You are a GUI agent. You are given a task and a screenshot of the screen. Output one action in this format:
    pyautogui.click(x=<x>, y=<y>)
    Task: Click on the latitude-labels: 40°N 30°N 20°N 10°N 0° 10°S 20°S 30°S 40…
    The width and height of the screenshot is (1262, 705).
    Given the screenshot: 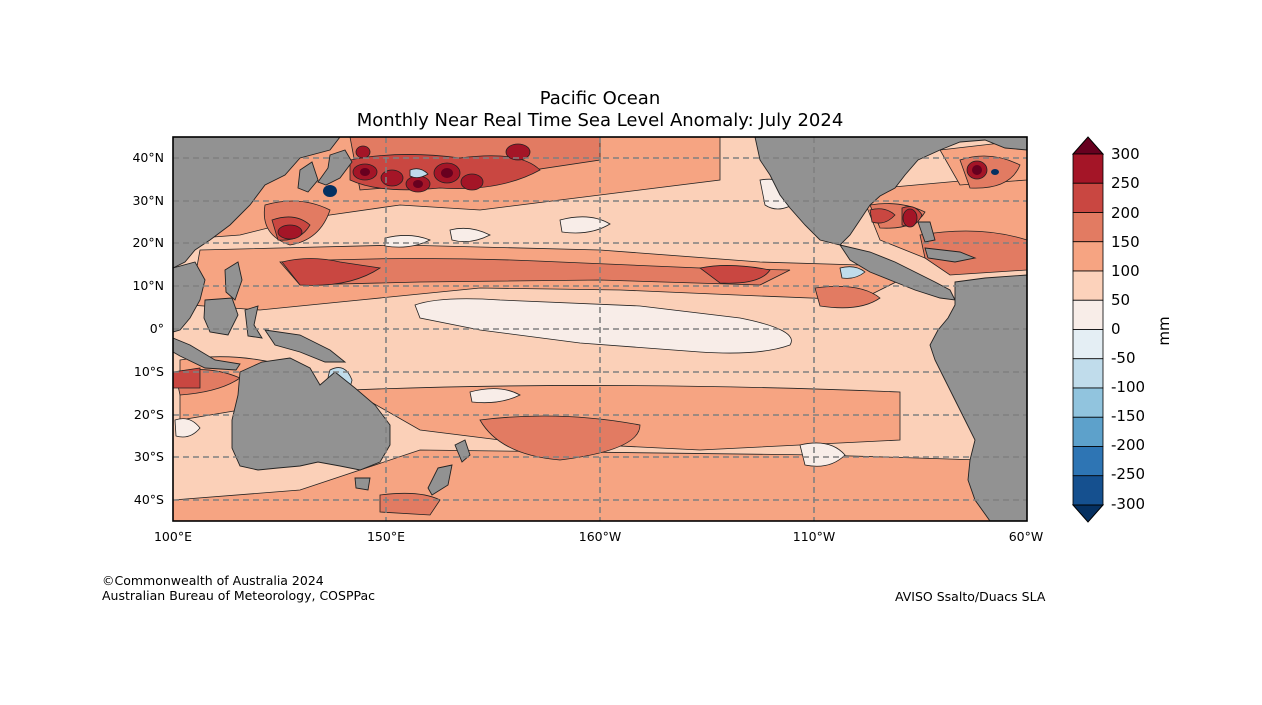 What is the action you would take?
    pyautogui.click(x=148, y=328)
    